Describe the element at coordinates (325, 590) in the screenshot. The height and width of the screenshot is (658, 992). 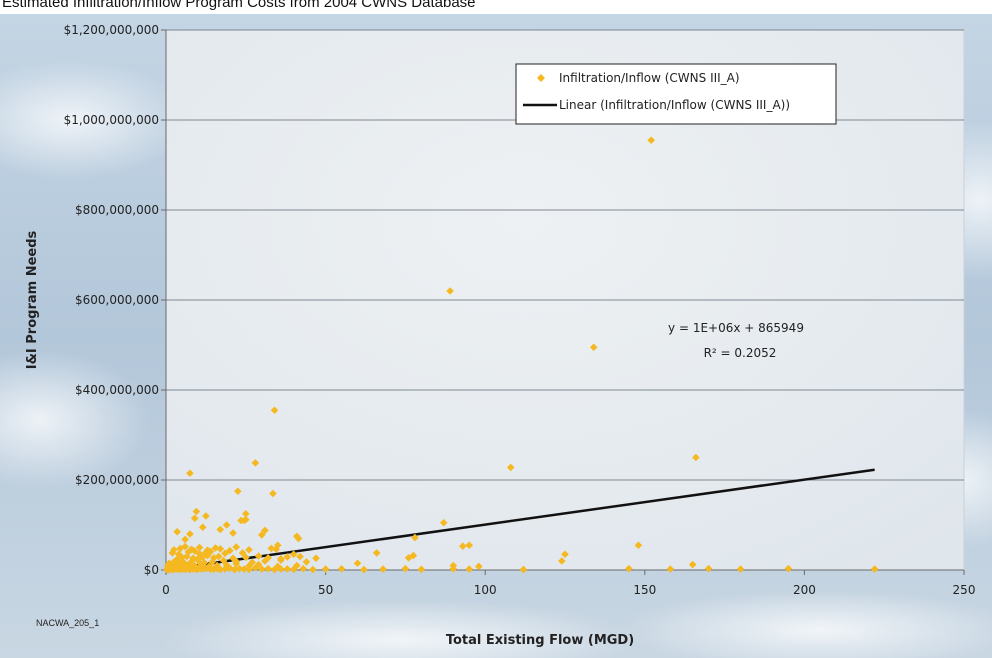
I see `x-tick-label: 50` at that location.